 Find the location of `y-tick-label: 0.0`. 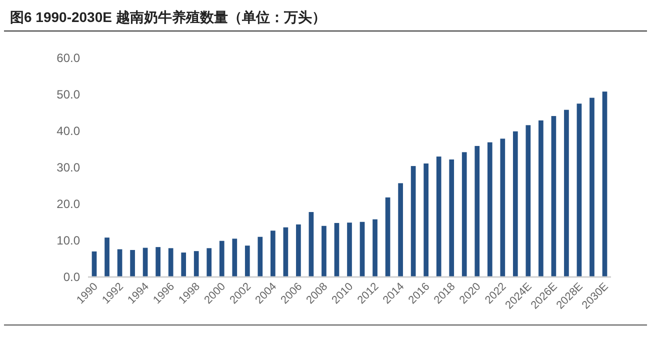

y-tick-label: 0.0 is located at coordinates (71, 277).